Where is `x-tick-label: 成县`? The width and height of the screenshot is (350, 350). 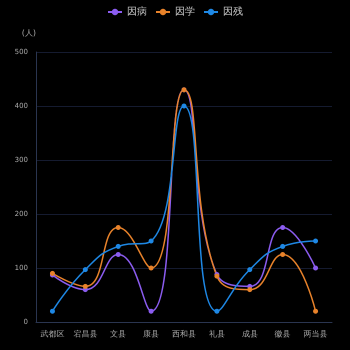 x-tick-label: 成县 is located at coordinates (250, 334).